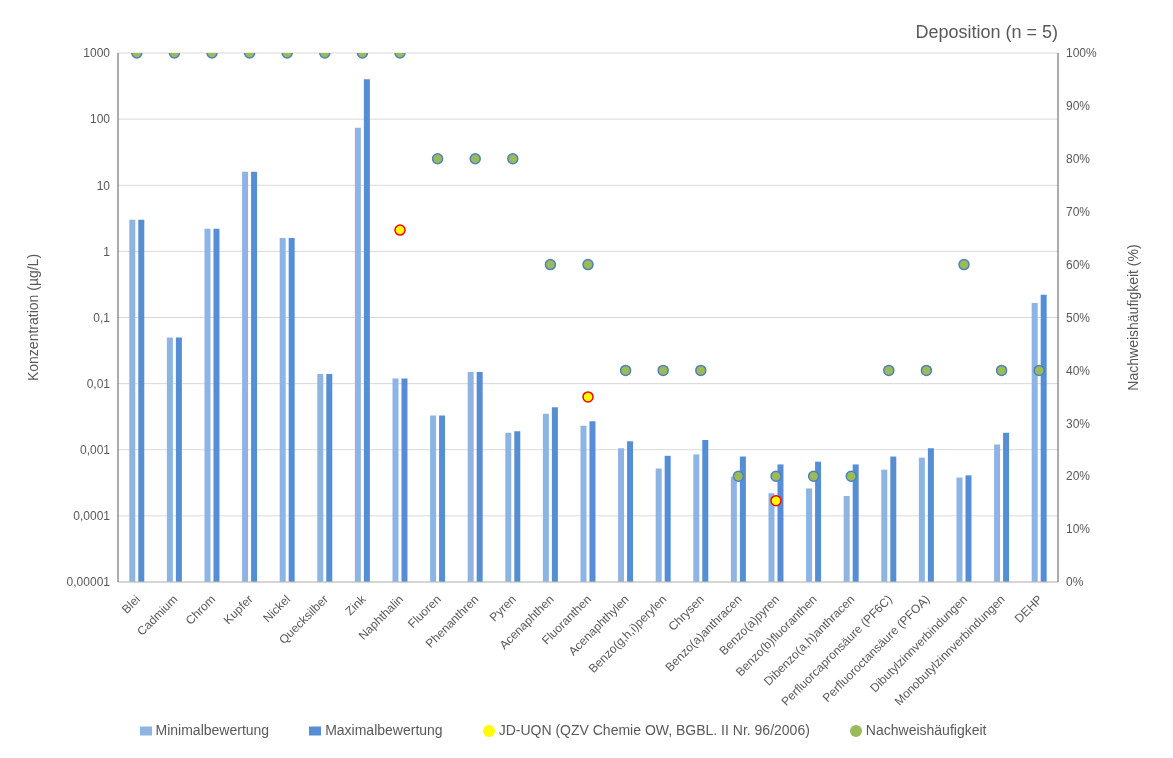 This screenshot has width=1173, height=758. What do you see at coordinates (1078, 159) in the screenshot?
I see `y2-tick-label: 80%` at bounding box center [1078, 159].